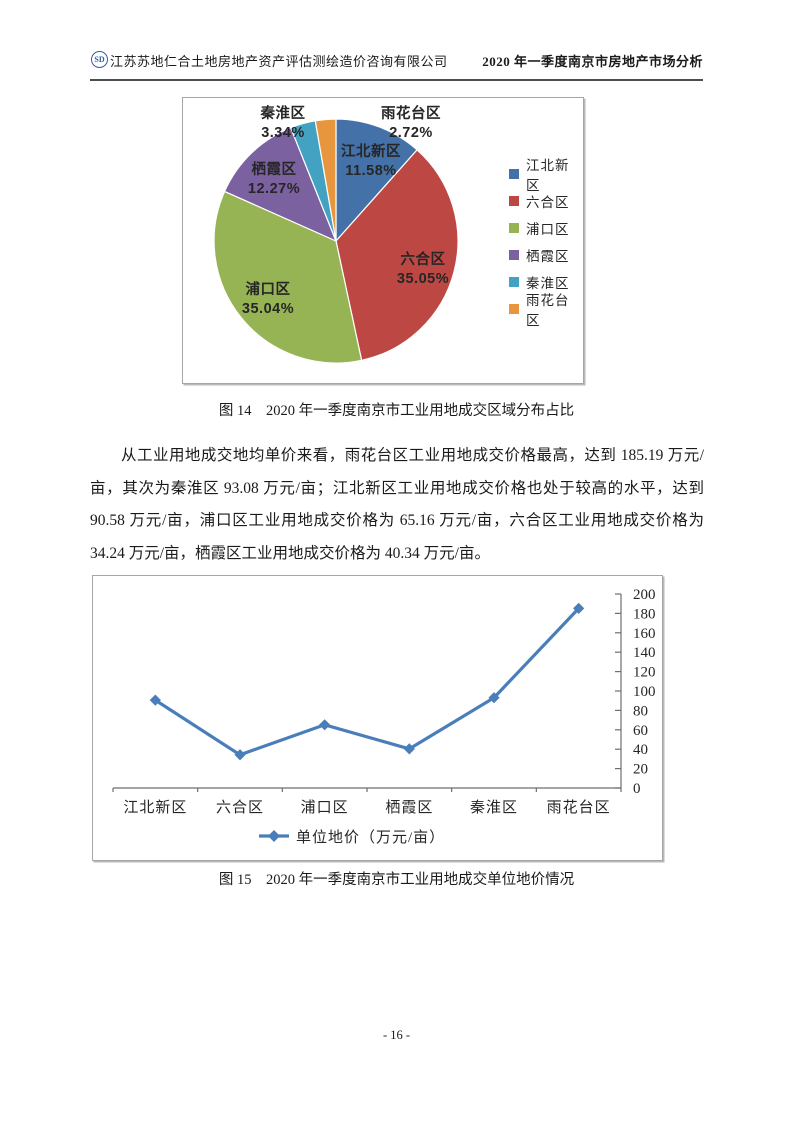 The height and width of the screenshot is (1122, 793). I want to click on pie-slice-value: 35.04%, so click(268, 309).